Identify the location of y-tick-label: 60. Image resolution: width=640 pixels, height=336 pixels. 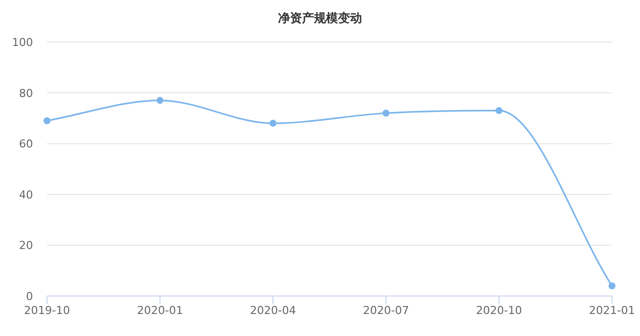
(26, 144).